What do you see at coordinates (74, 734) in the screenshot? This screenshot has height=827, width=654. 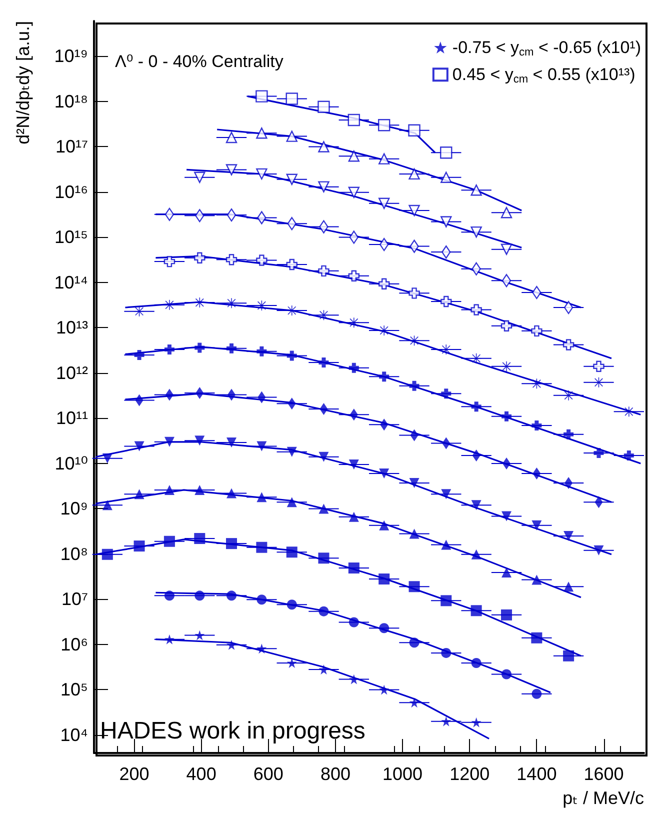 I see `y-tick-label: 10⁴` at bounding box center [74, 734].